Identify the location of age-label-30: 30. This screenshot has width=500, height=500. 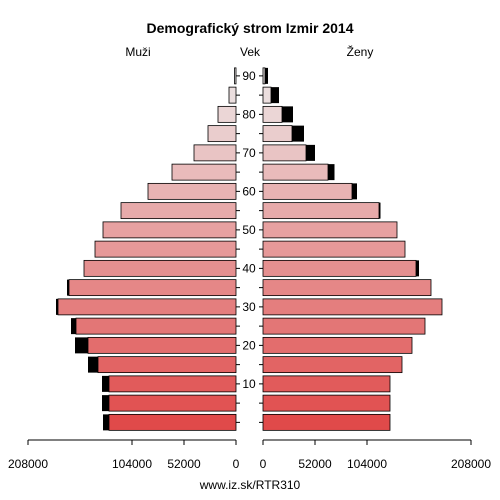
(249, 307).